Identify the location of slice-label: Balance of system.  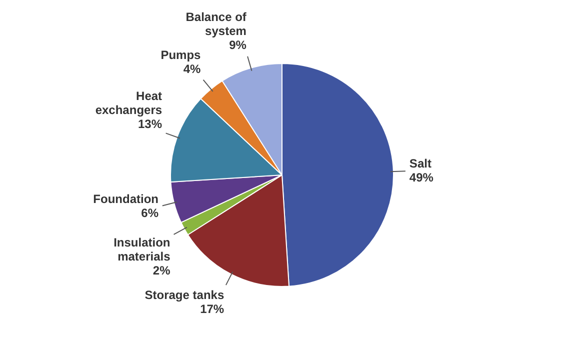
(217, 24).